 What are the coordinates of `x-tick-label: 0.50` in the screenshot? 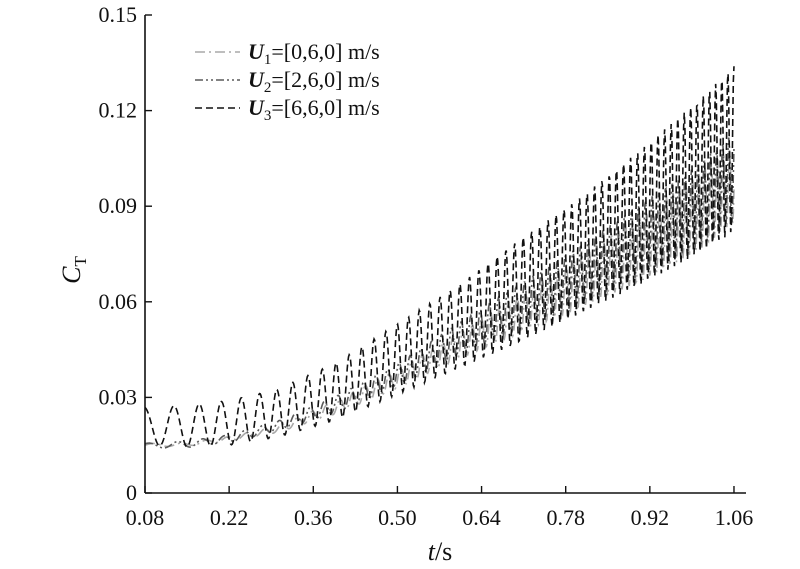 It's located at (397, 517).